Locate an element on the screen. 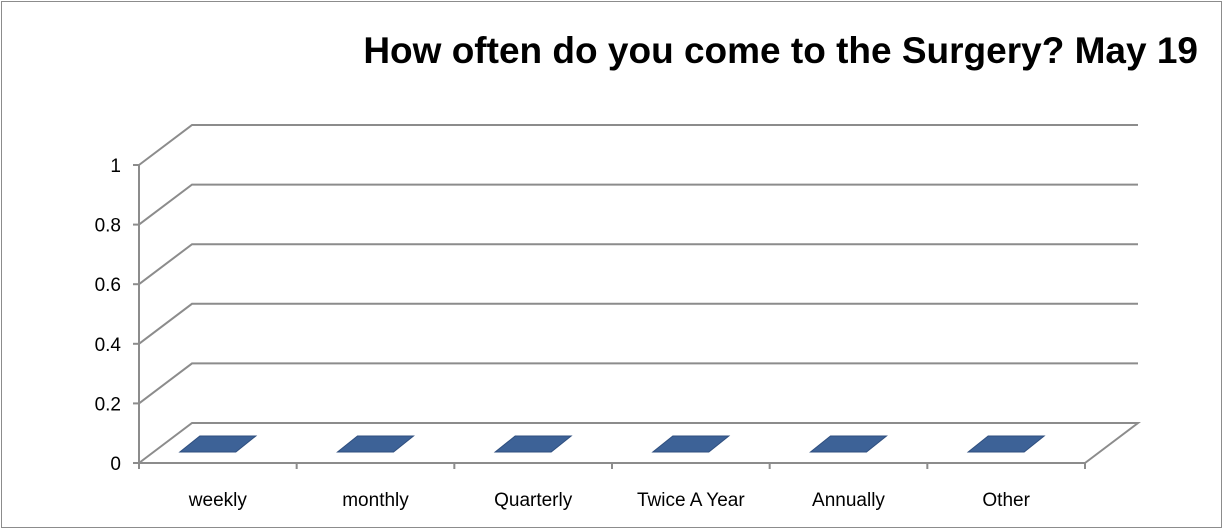 The width and height of the screenshot is (1225, 531). y-tick-label: 0 is located at coordinates (115, 464).